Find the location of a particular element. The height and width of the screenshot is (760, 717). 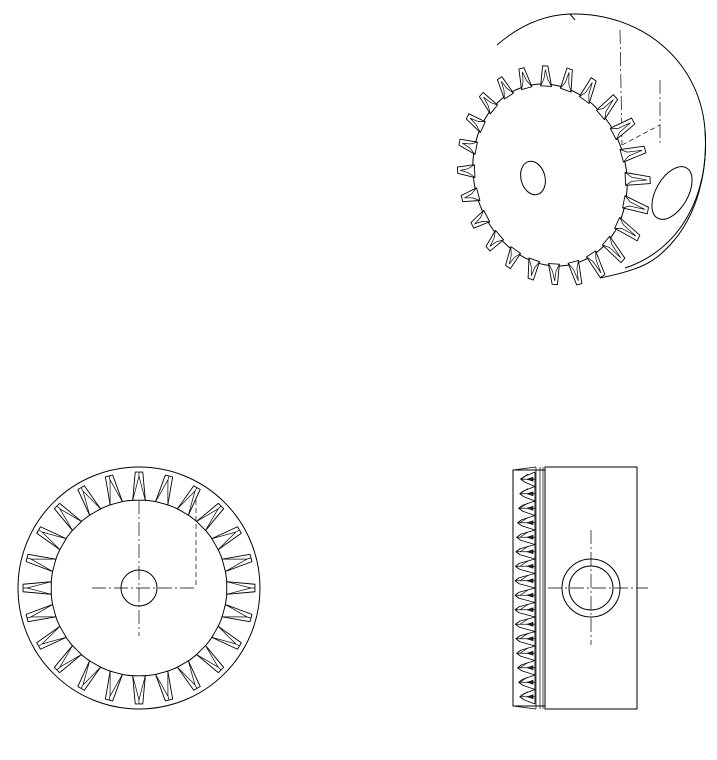

side-gear-band is located at coordinates (529, 588).